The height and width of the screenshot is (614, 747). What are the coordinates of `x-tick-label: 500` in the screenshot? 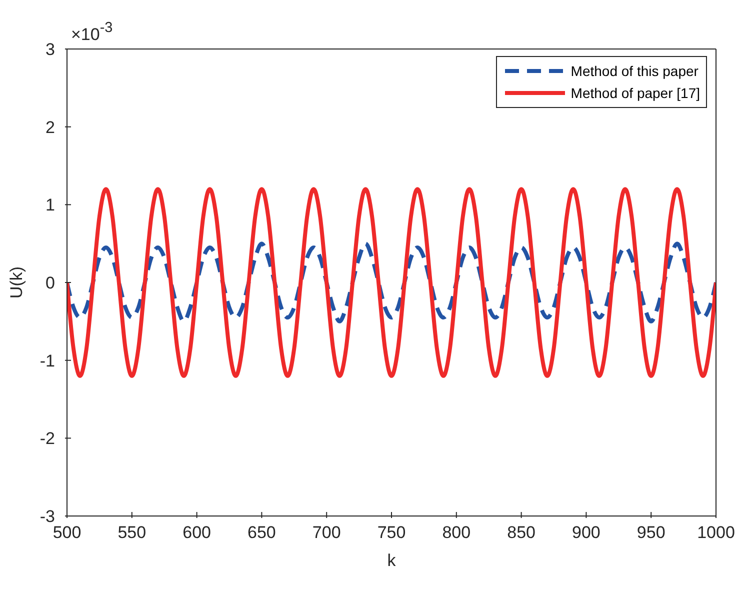 It's located at (67, 532).